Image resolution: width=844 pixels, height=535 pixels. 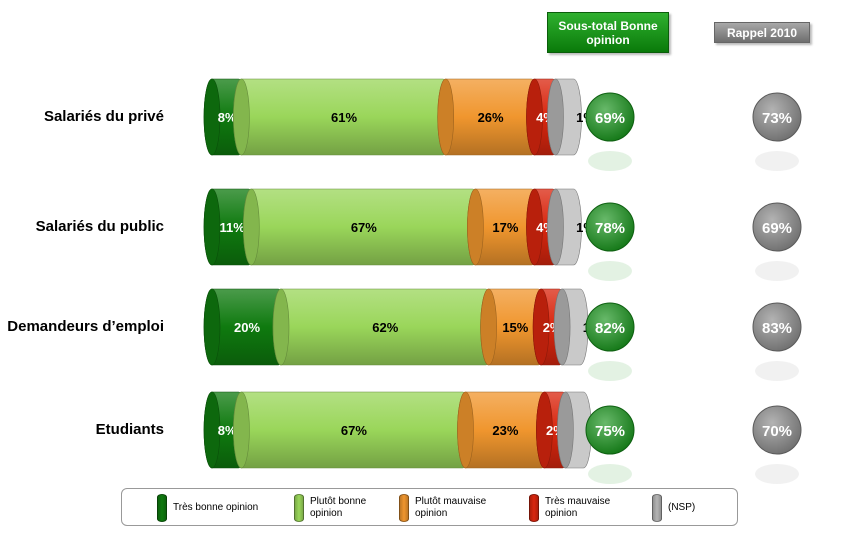 What do you see at coordinates (777, 131) in the screenshot?
I see `recall-2010-circle: 73%` at bounding box center [777, 131].